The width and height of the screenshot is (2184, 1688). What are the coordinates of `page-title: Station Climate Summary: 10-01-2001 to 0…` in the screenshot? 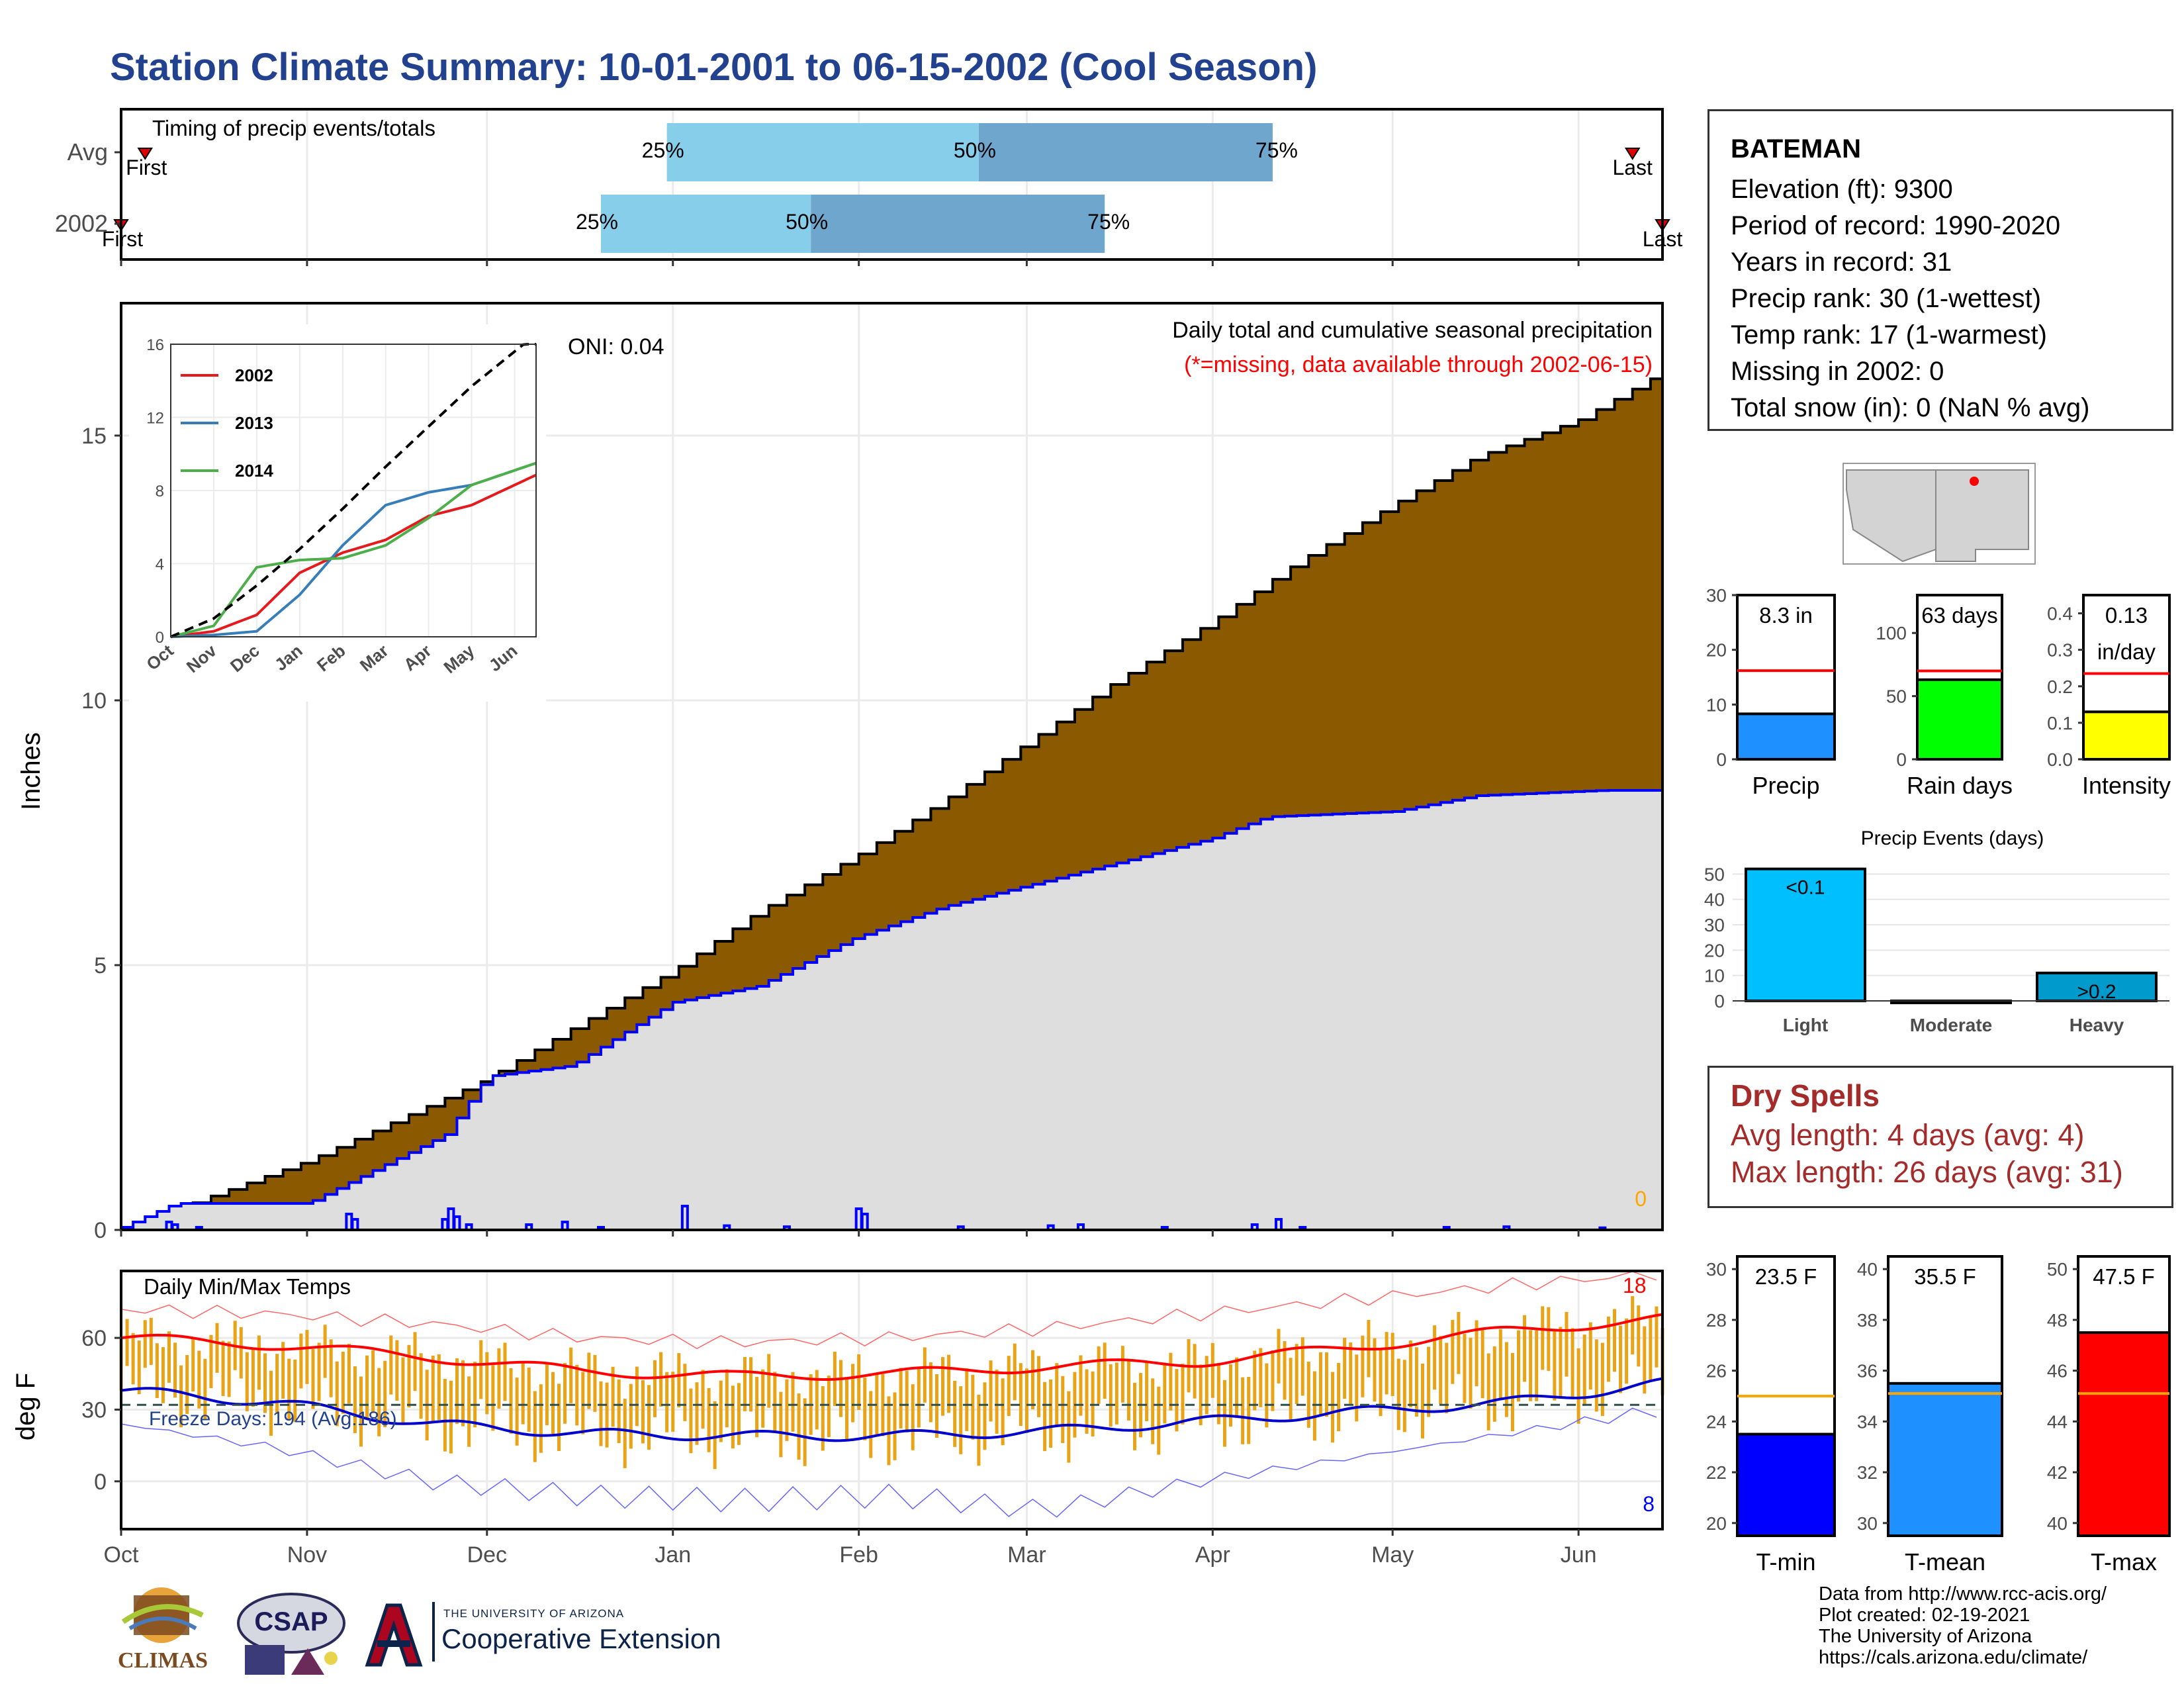 It's located at (714, 67).